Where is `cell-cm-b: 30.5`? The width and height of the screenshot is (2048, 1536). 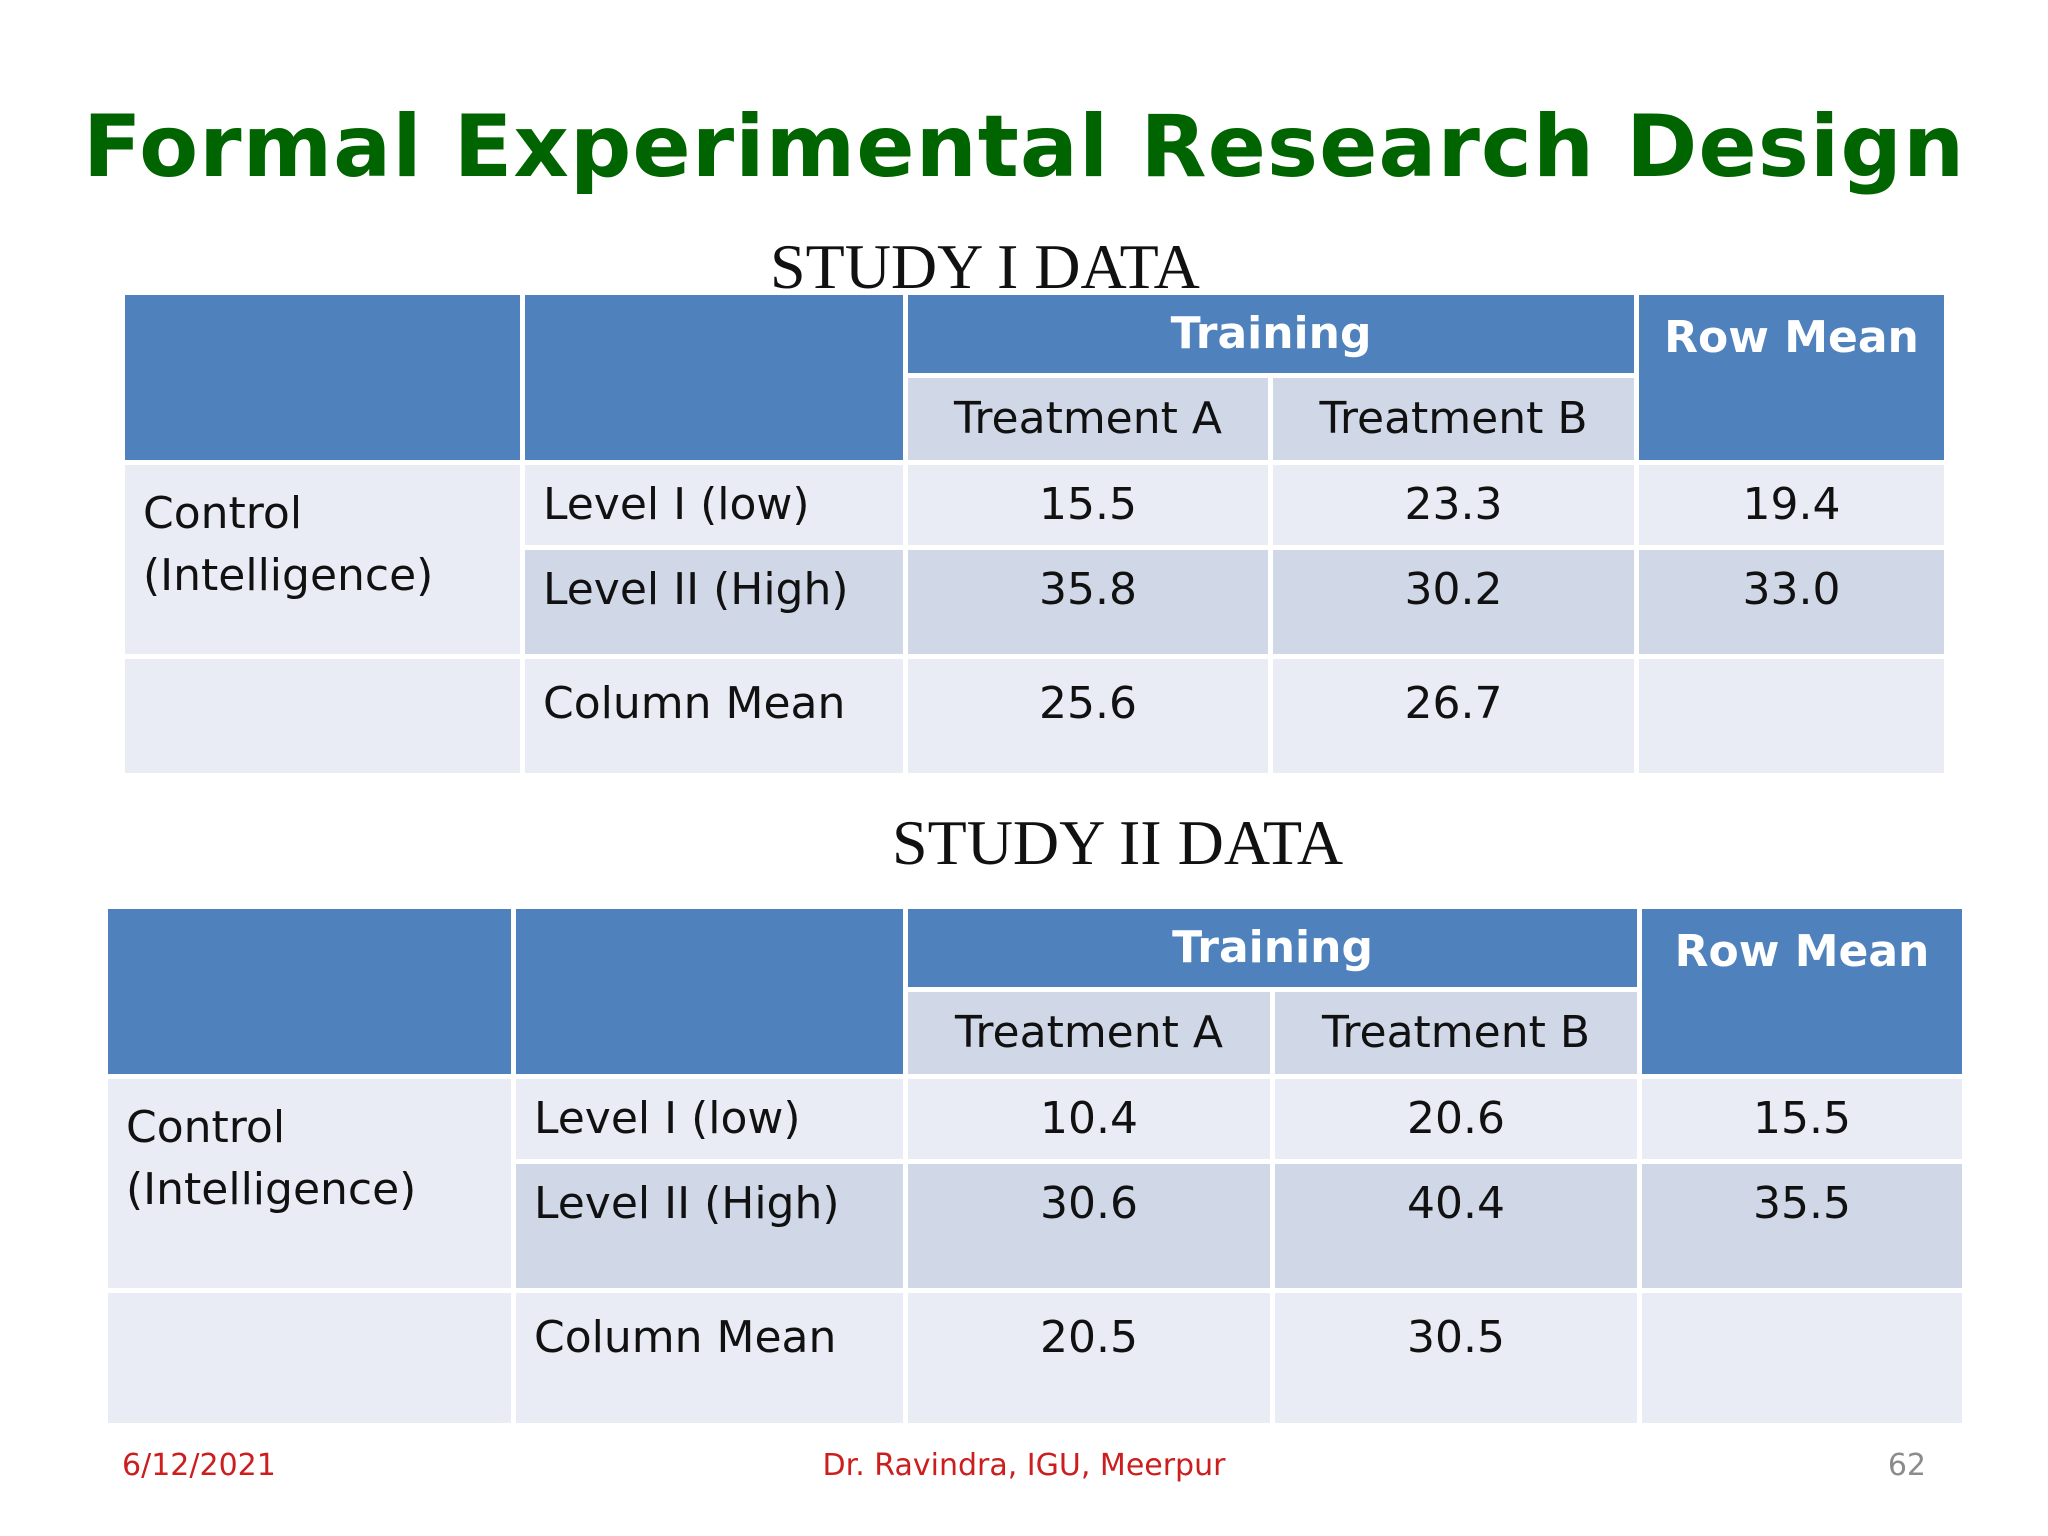
cell-cm-b: 30.5 is located at coordinates (1456, 1358).